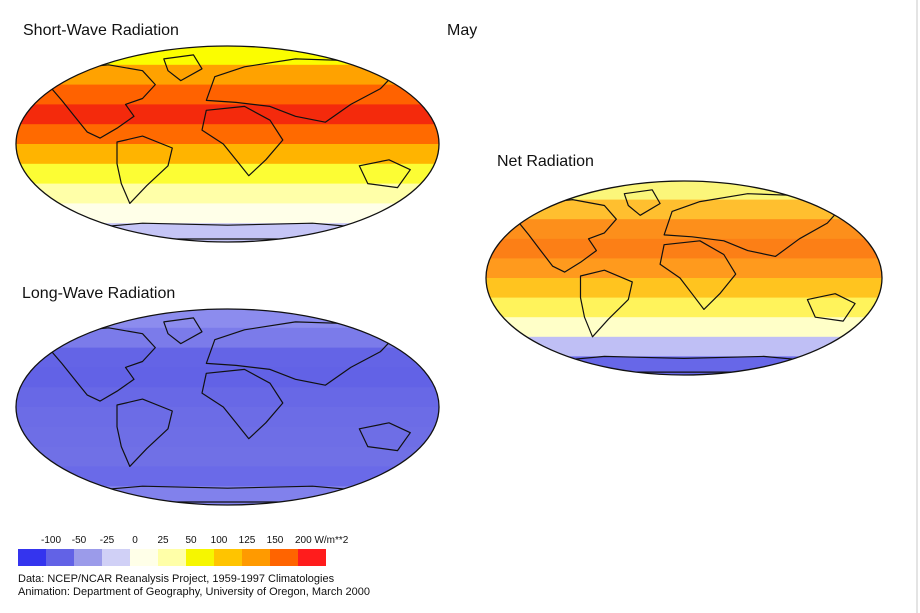  I want to click on shortwave-radiation-map, so click(227, 144).